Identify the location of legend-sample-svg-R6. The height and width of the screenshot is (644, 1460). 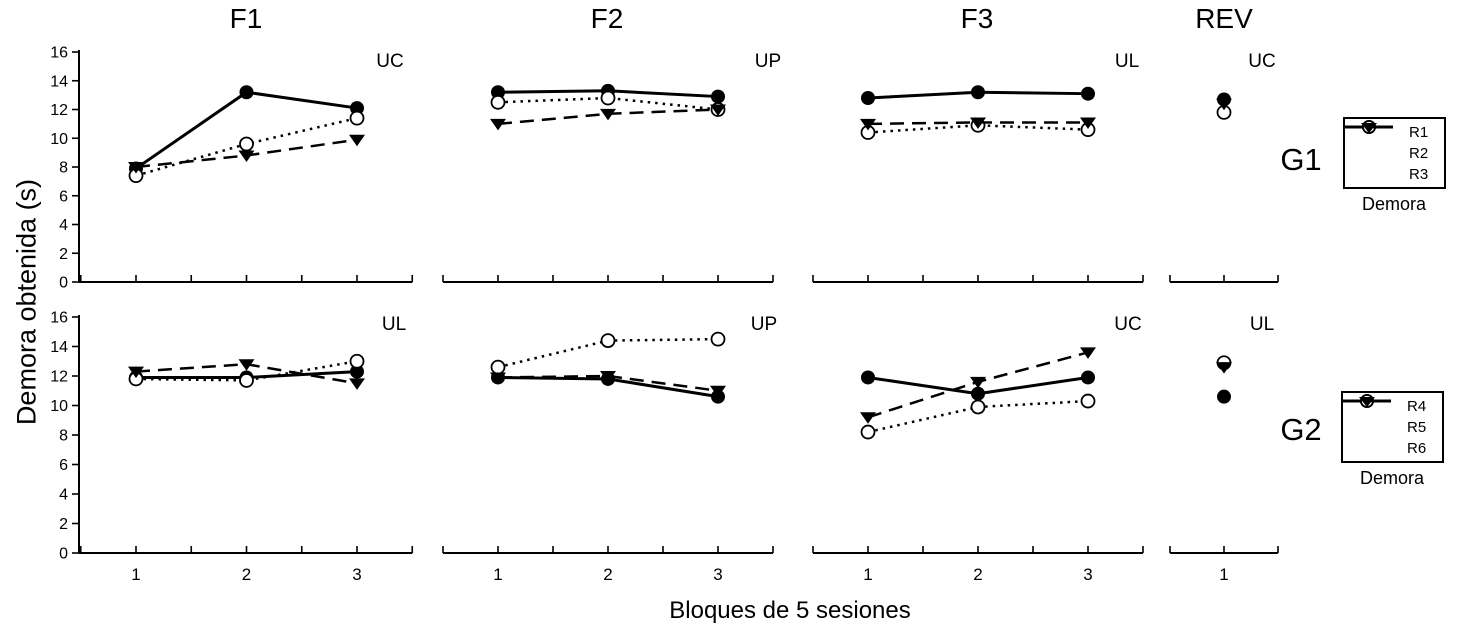
(1367, 402).